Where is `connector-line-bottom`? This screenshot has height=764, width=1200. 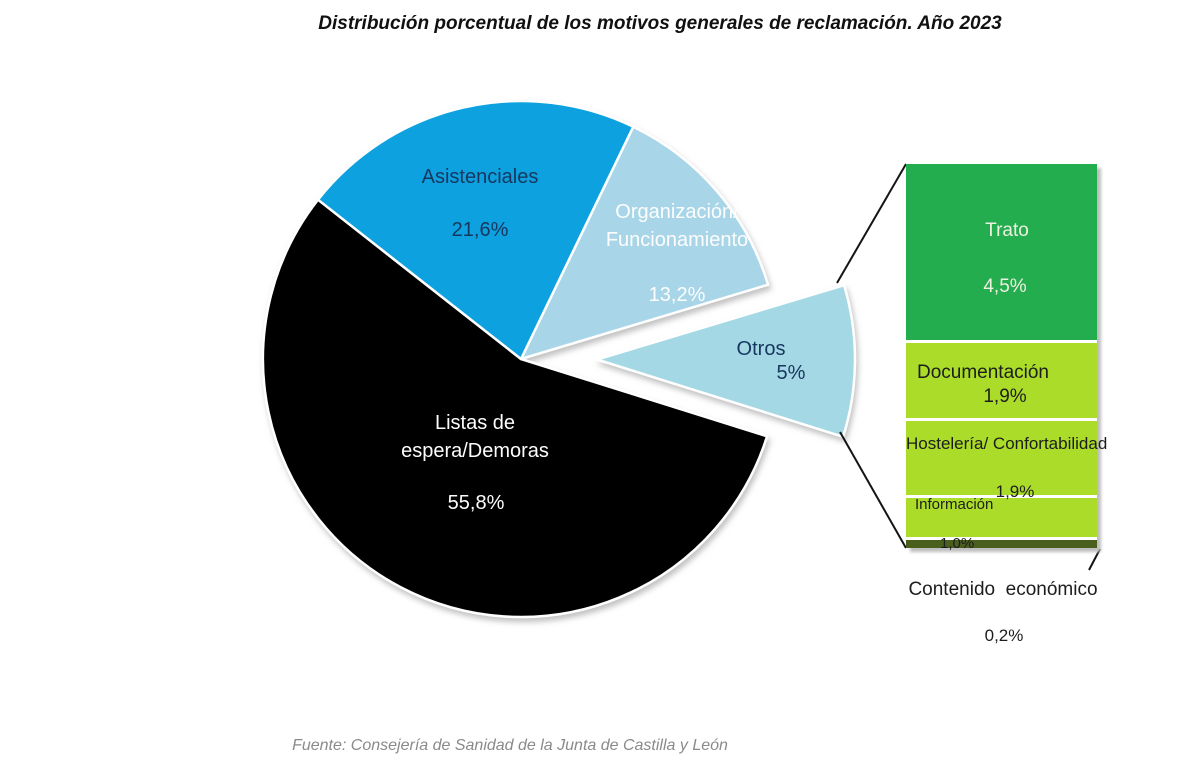
connector-line-bottom is located at coordinates (873, 490).